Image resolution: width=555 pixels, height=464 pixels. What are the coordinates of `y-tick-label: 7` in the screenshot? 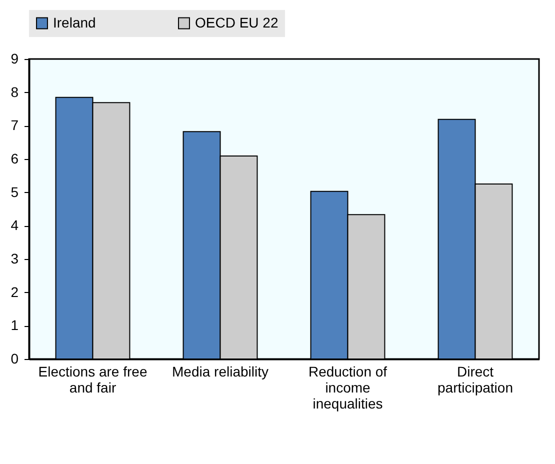 It's located at (14, 125).